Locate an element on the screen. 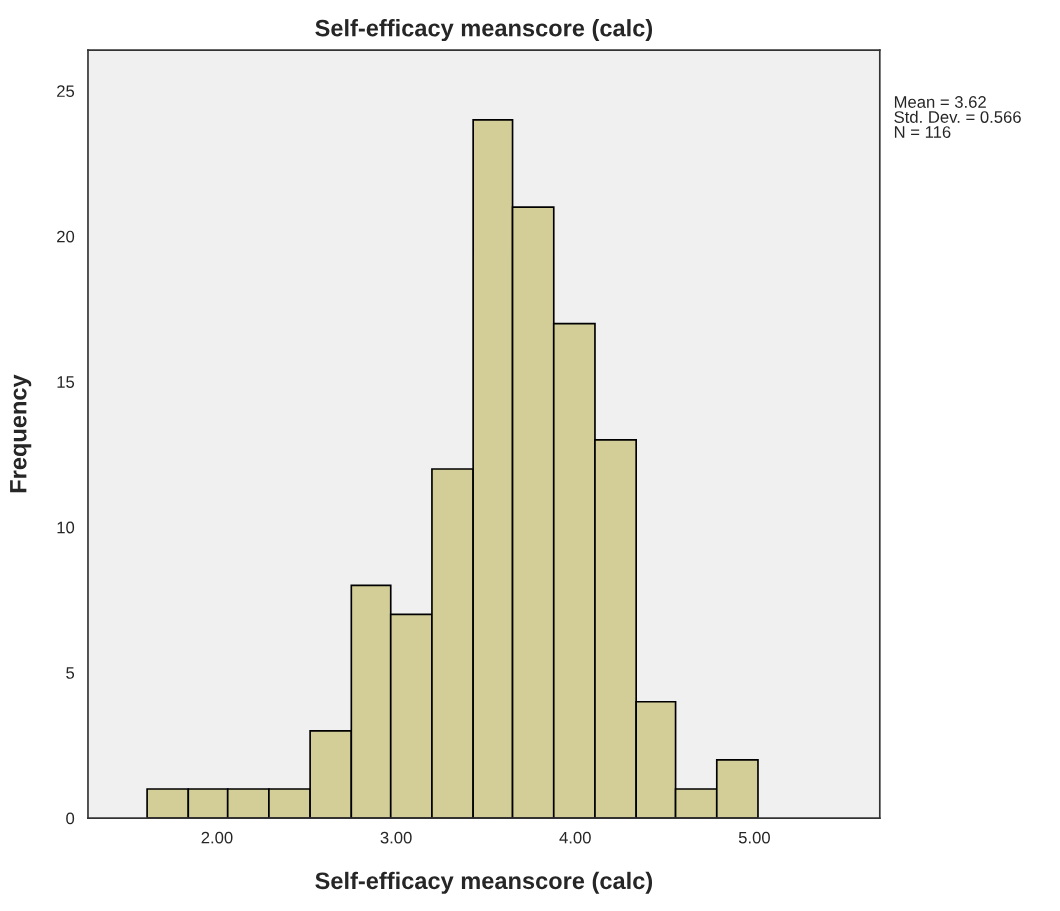  y-tick-label: 15 is located at coordinates (66, 382).